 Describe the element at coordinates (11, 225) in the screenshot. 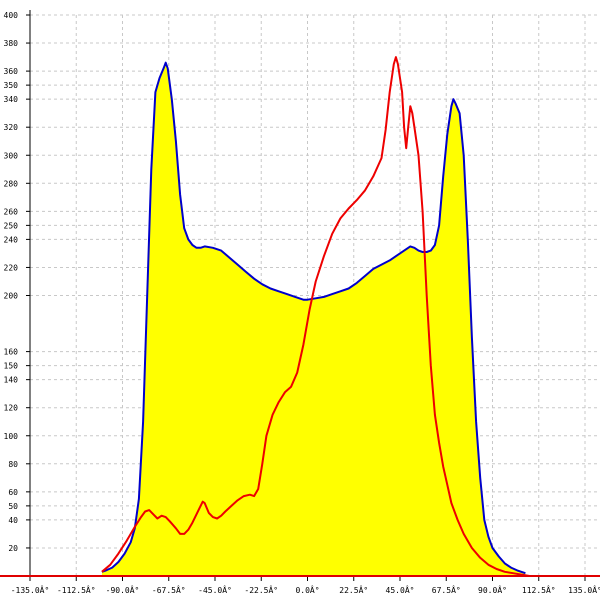

I see `y-tick-label: 250` at that location.